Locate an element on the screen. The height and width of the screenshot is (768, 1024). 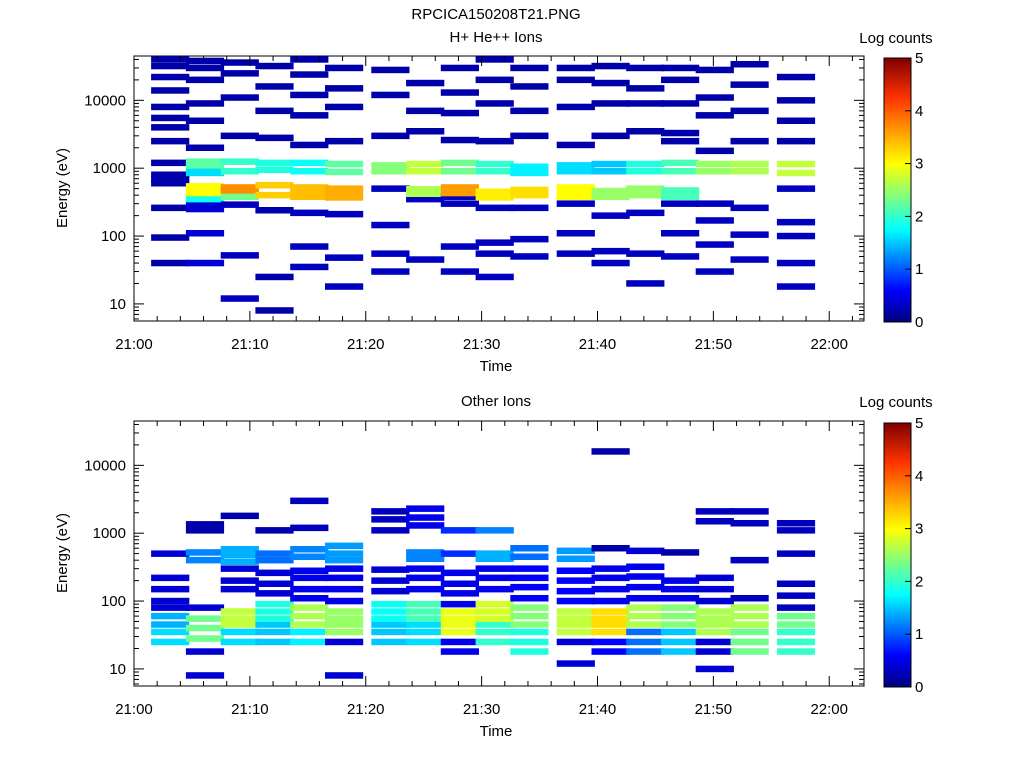
y-tick-label: 10 is located at coordinates (117, 304).